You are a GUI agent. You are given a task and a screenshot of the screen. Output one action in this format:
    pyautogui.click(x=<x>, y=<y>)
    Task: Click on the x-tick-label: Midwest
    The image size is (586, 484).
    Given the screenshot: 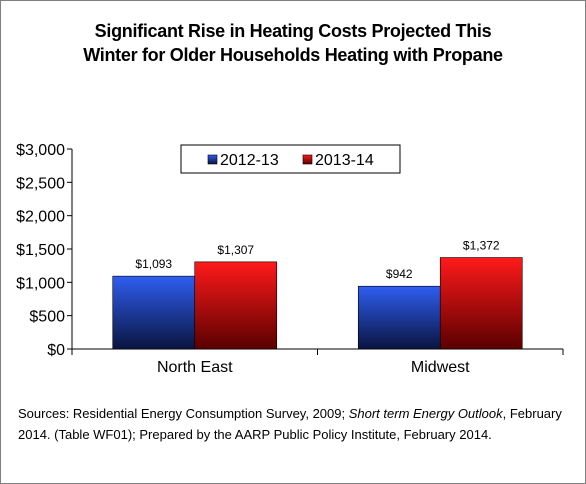 What is the action you would take?
    pyautogui.click(x=440, y=367)
    